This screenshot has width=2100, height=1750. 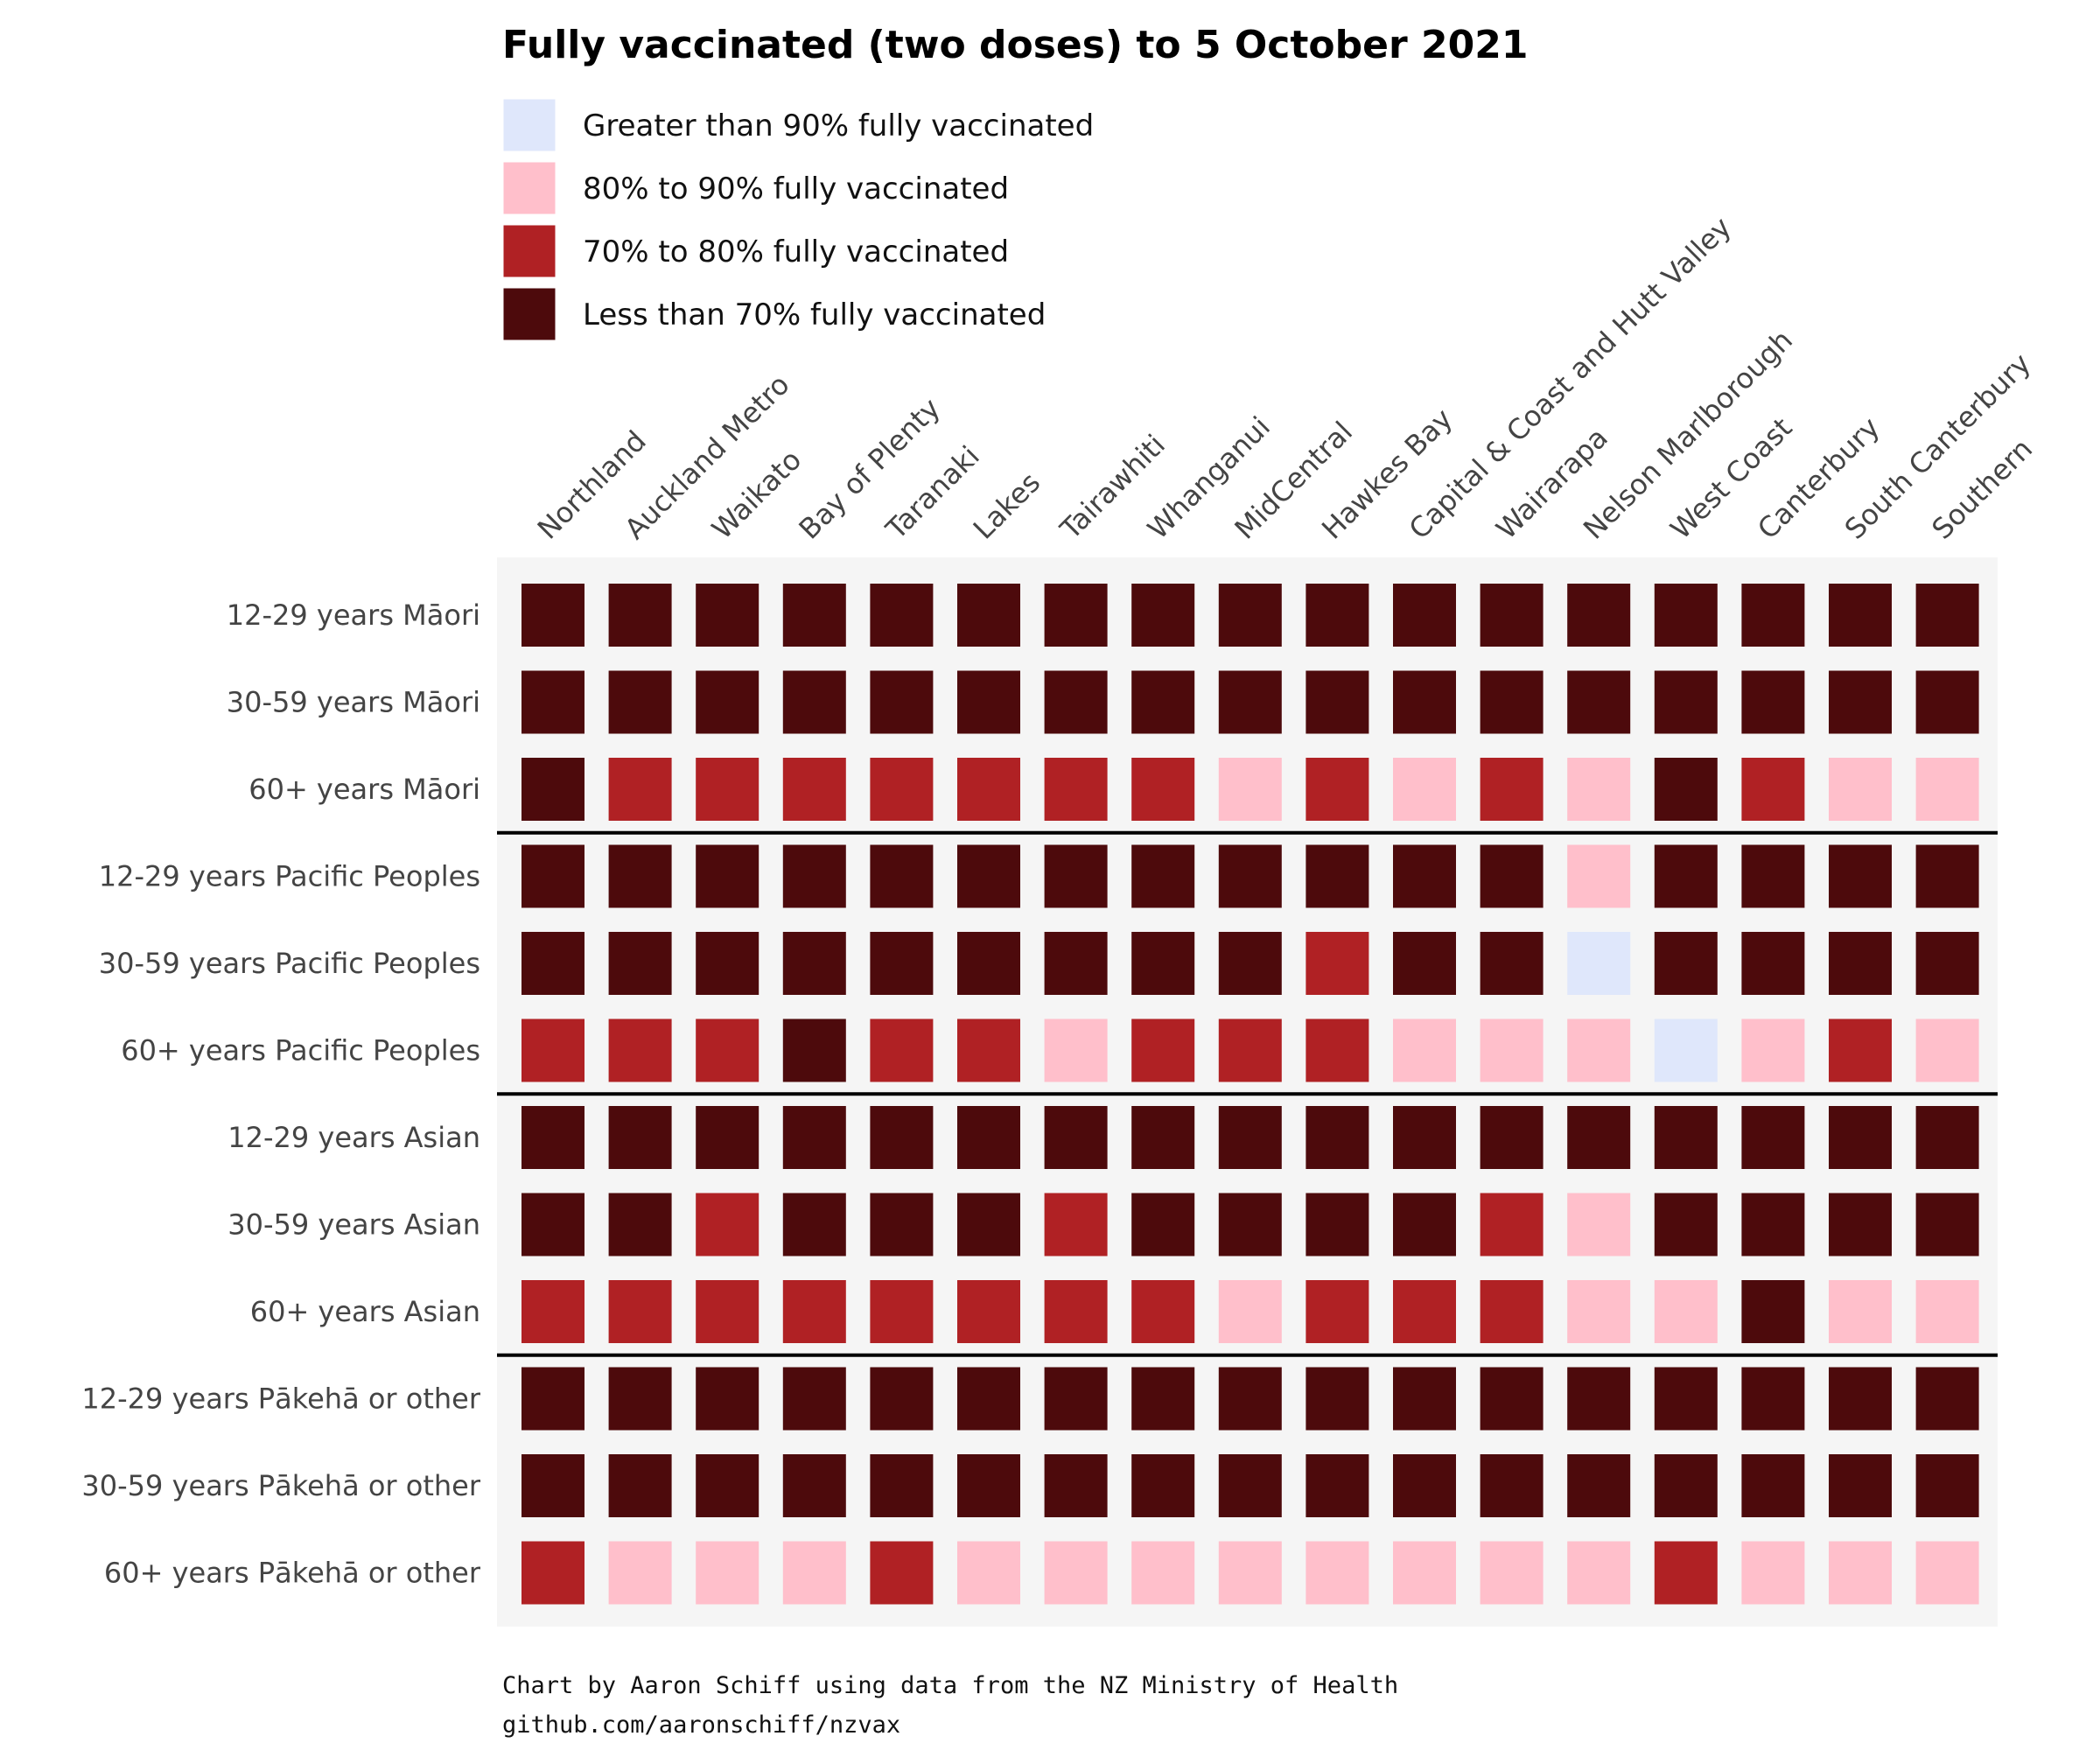 What do you see at coordinates (1512, 1573) in the screenshot?
I see `cell-r11-c11-80to90` at bounding box center [1512, 1573].